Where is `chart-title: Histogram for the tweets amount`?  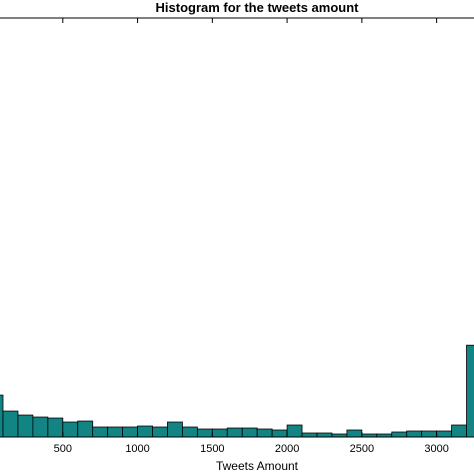
chart-title: Histogram for the tweets amount is located at coordinates (258, 7).